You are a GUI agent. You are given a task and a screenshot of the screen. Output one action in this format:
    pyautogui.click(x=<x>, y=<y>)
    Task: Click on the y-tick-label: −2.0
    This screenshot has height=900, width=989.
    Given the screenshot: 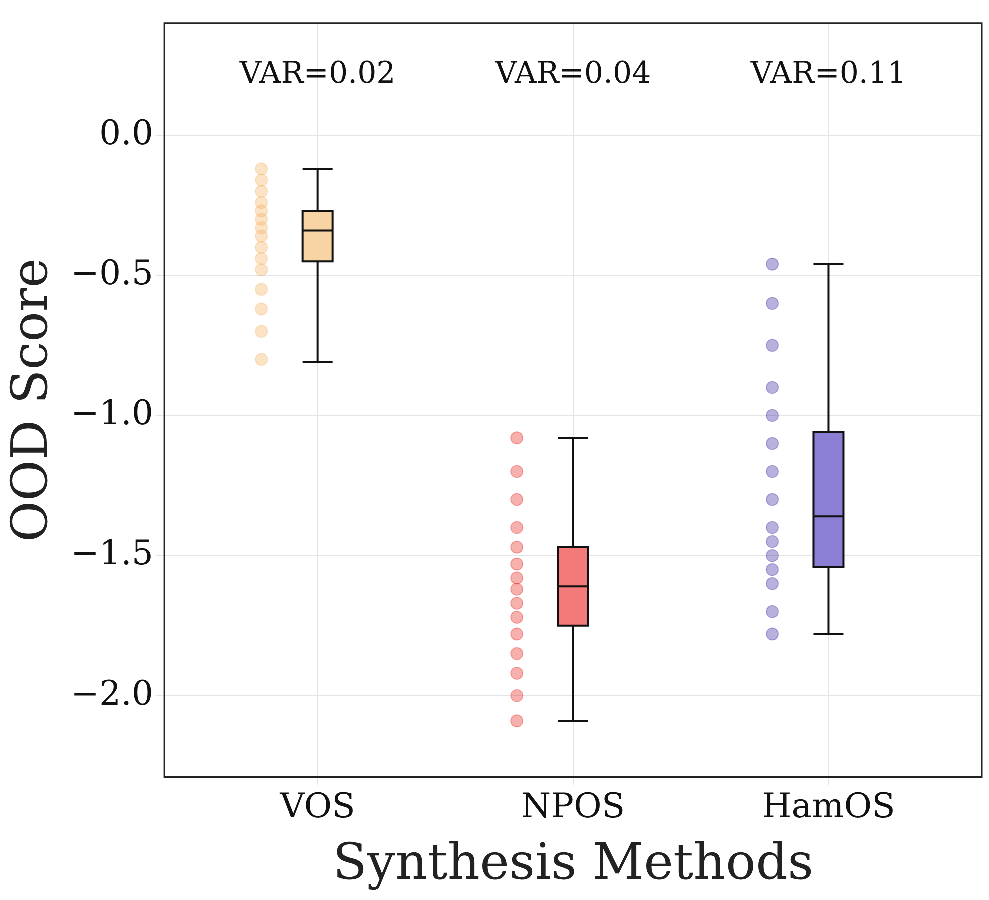 What is the action you would take?
    pyautogui.click(x=112, y=694)
    